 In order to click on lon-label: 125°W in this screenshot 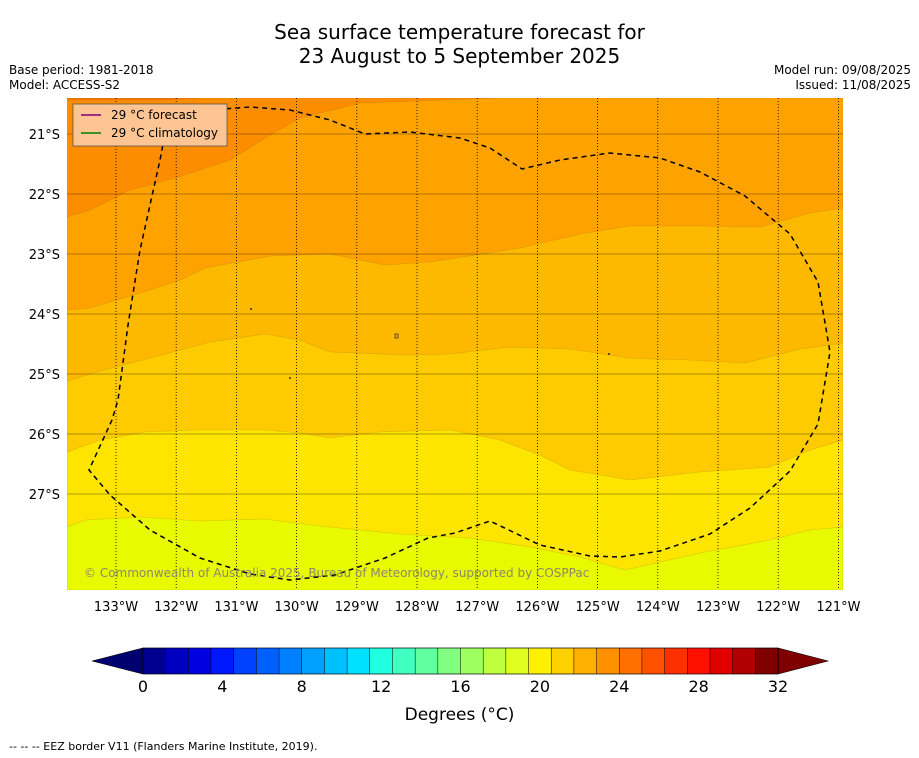, I will do `click(598, 607)`.